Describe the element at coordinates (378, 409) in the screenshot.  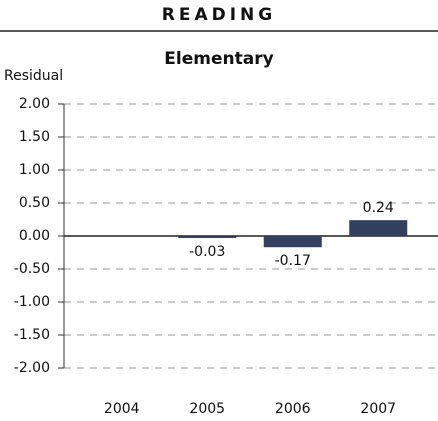
I see `x-tick-label: 2007` at that location.